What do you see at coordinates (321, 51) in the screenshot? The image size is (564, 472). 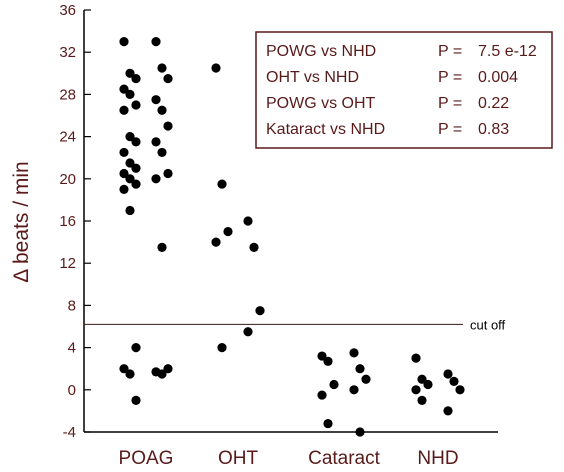 I see `stat-comparison: POWG vs NHD` at bounding box center [321, 51].